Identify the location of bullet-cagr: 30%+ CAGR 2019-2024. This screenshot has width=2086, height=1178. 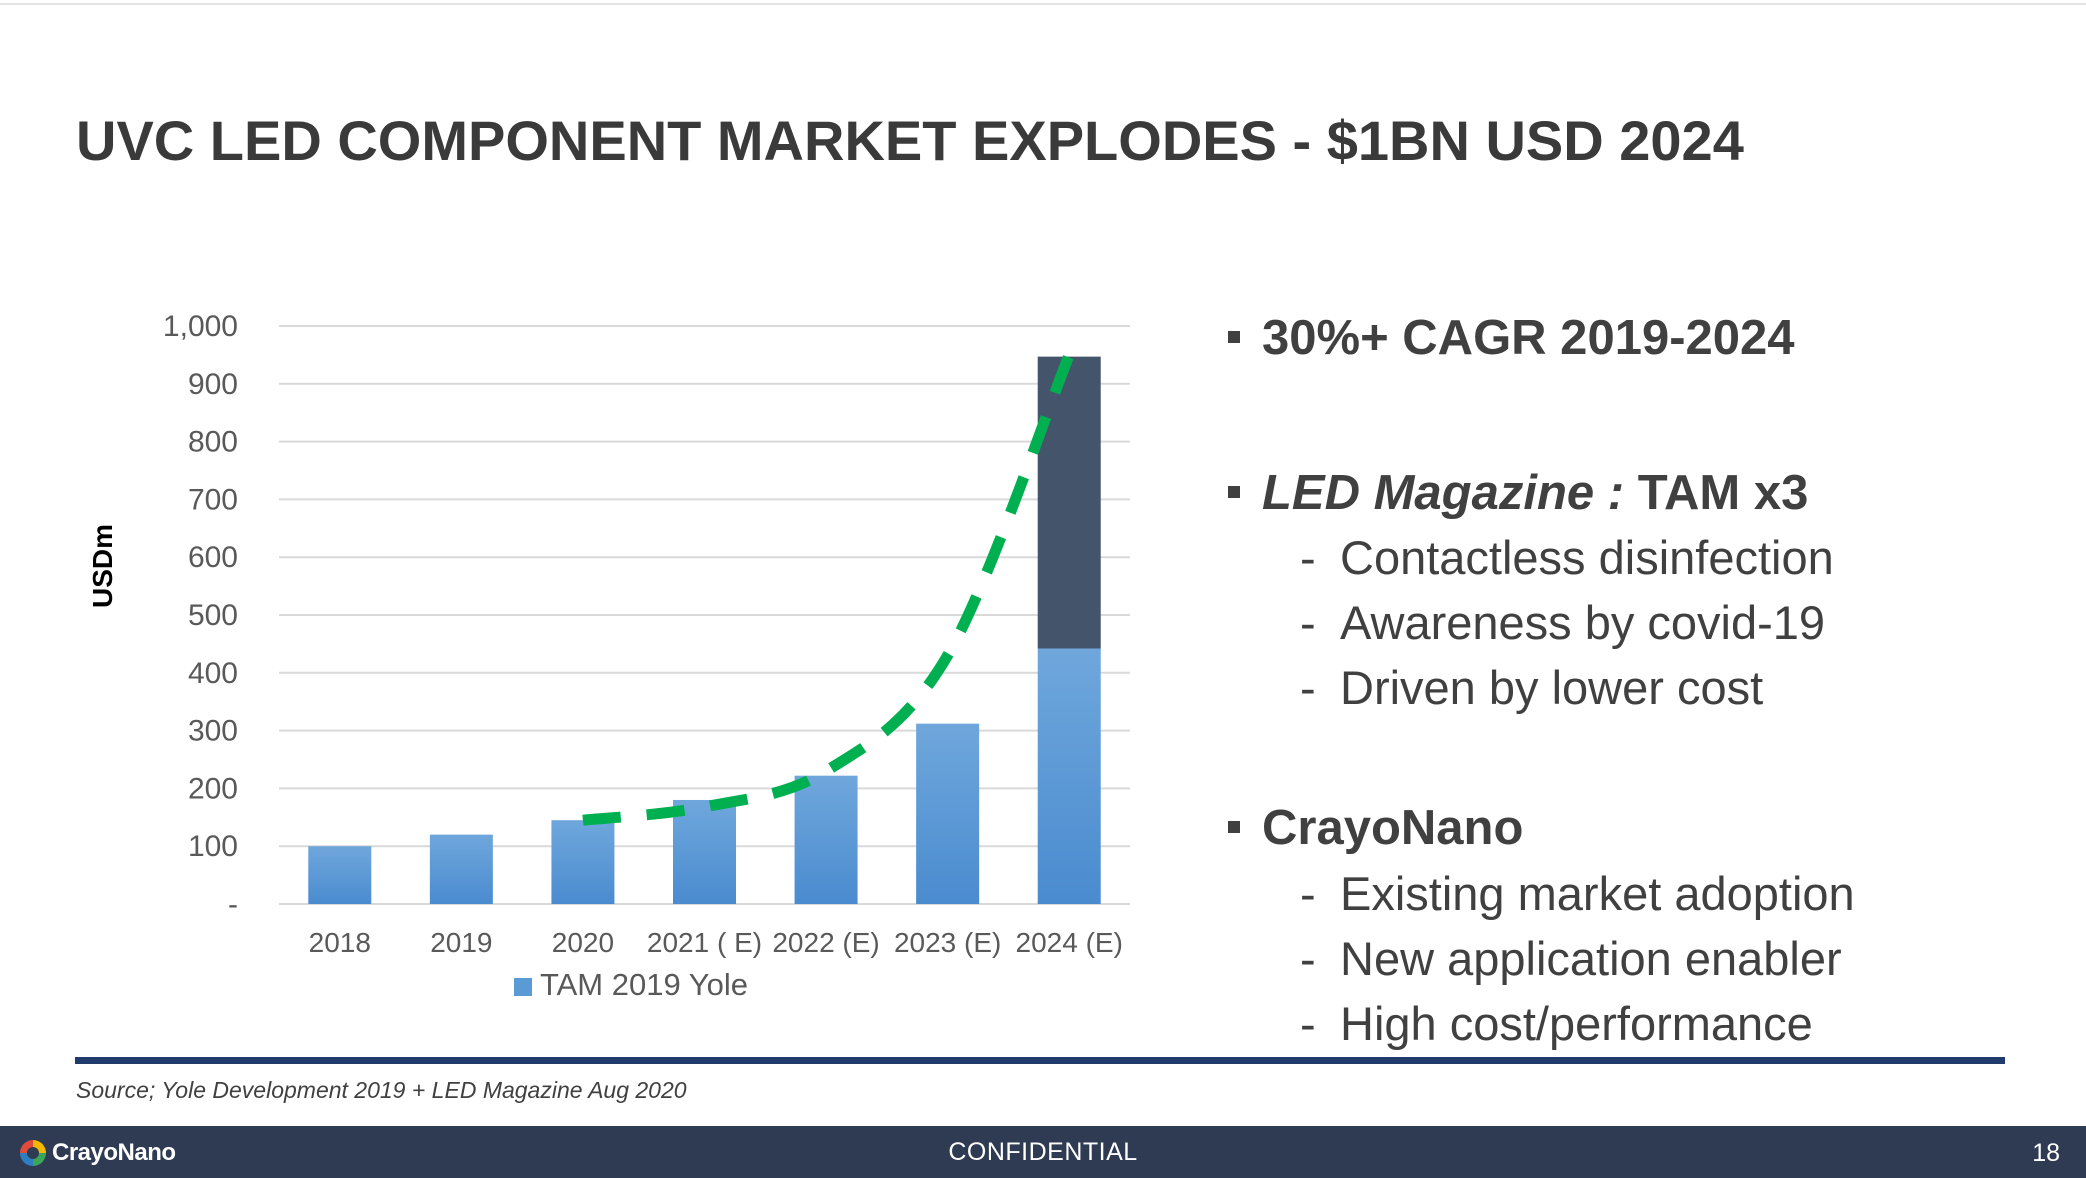
(1511, 338).